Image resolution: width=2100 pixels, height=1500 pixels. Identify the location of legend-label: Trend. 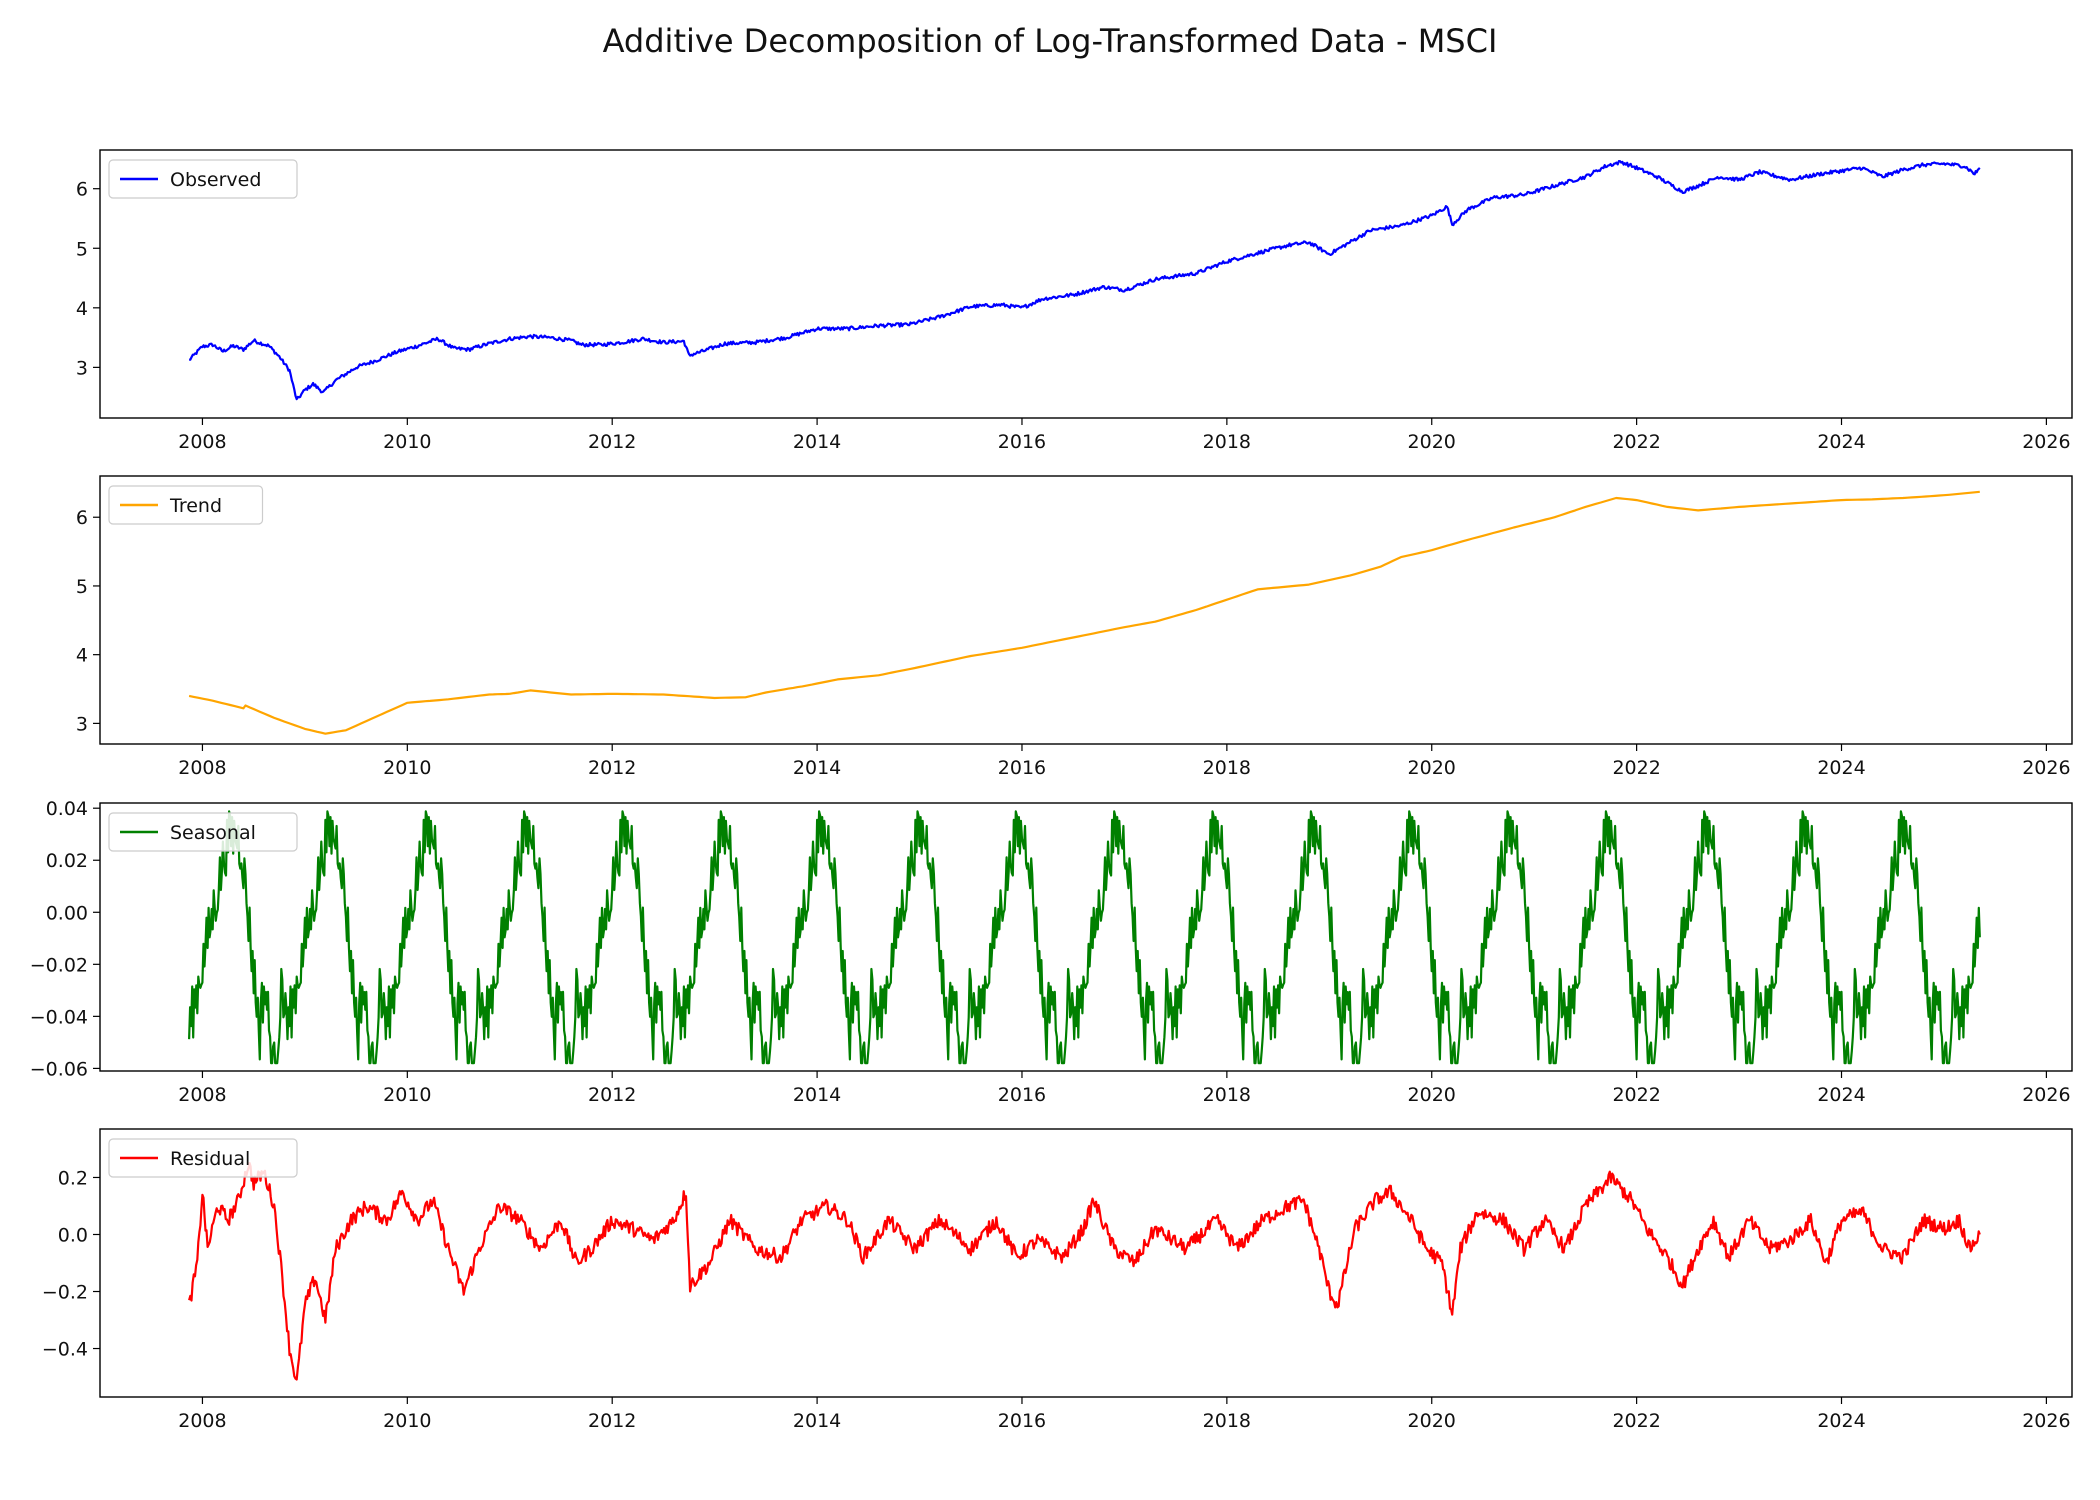
(195, 506).